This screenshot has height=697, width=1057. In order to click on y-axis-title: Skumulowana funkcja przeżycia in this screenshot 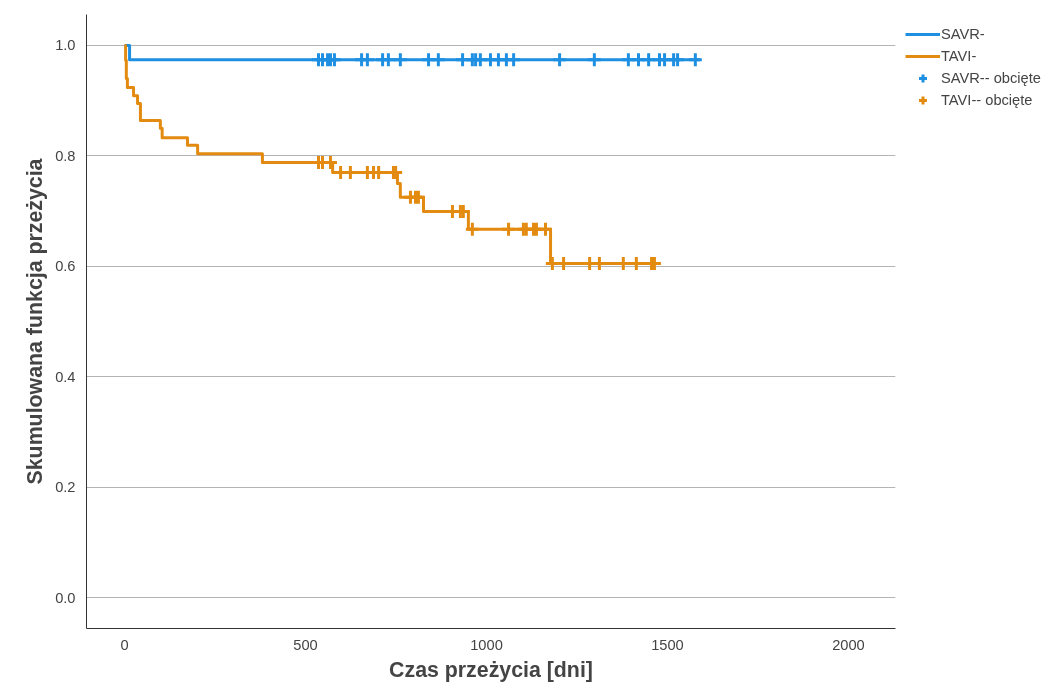, I will do `click(35, 321)`.